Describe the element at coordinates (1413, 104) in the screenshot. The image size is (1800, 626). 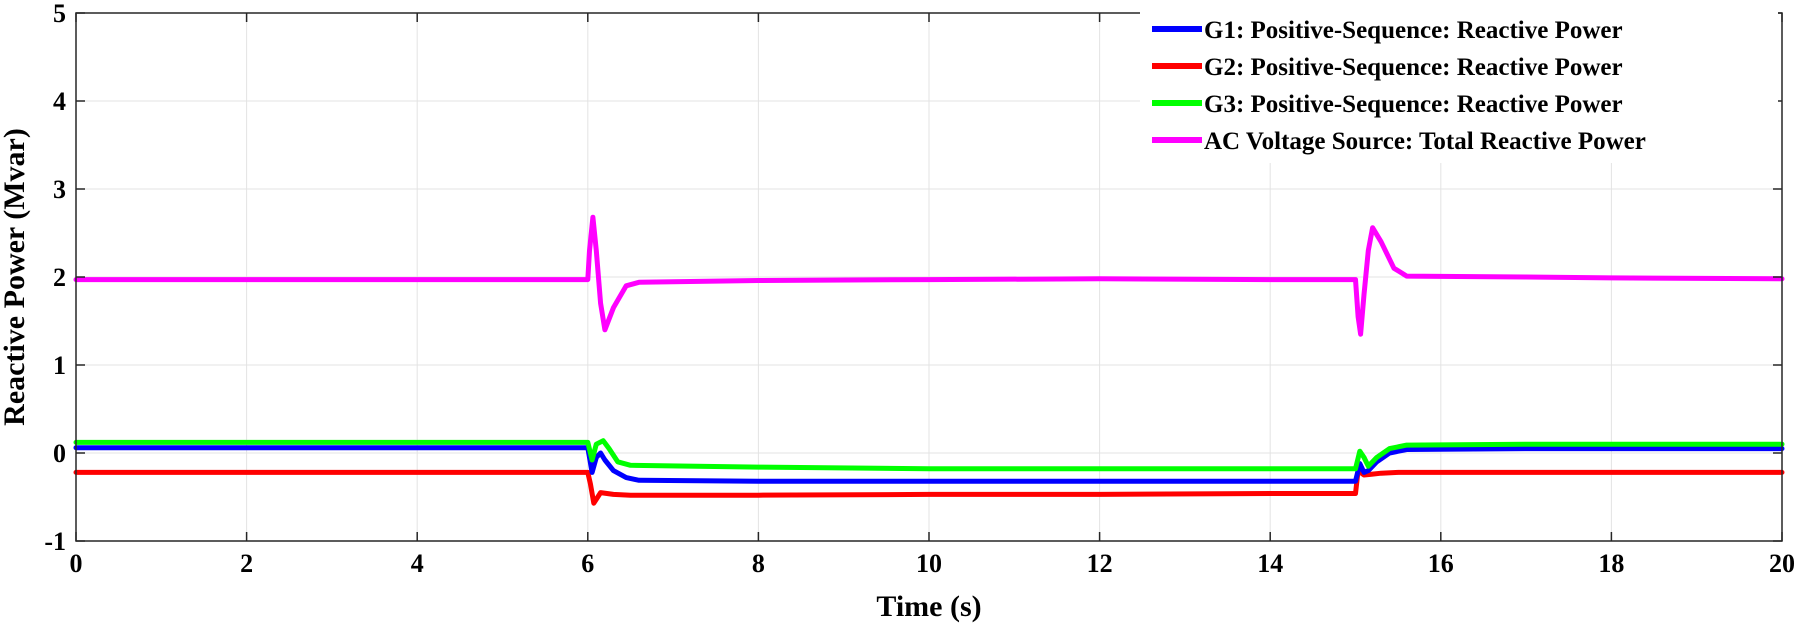
I see `legend-label: G3: Positive-Sequence: Reactive Power` at that location.